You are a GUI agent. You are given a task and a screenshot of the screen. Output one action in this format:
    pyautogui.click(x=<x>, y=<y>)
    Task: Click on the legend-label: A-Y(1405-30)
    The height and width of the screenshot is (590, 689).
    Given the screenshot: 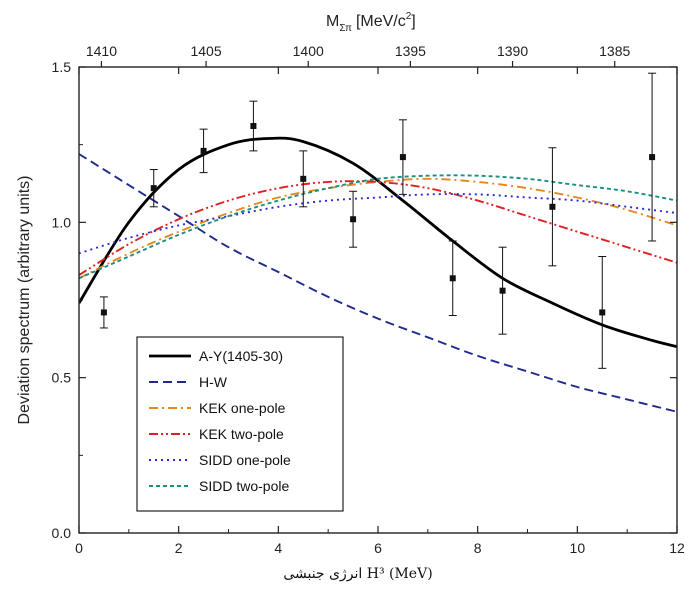 What is the action you would take?
    pyautogui.click(x=241, y=356)
    